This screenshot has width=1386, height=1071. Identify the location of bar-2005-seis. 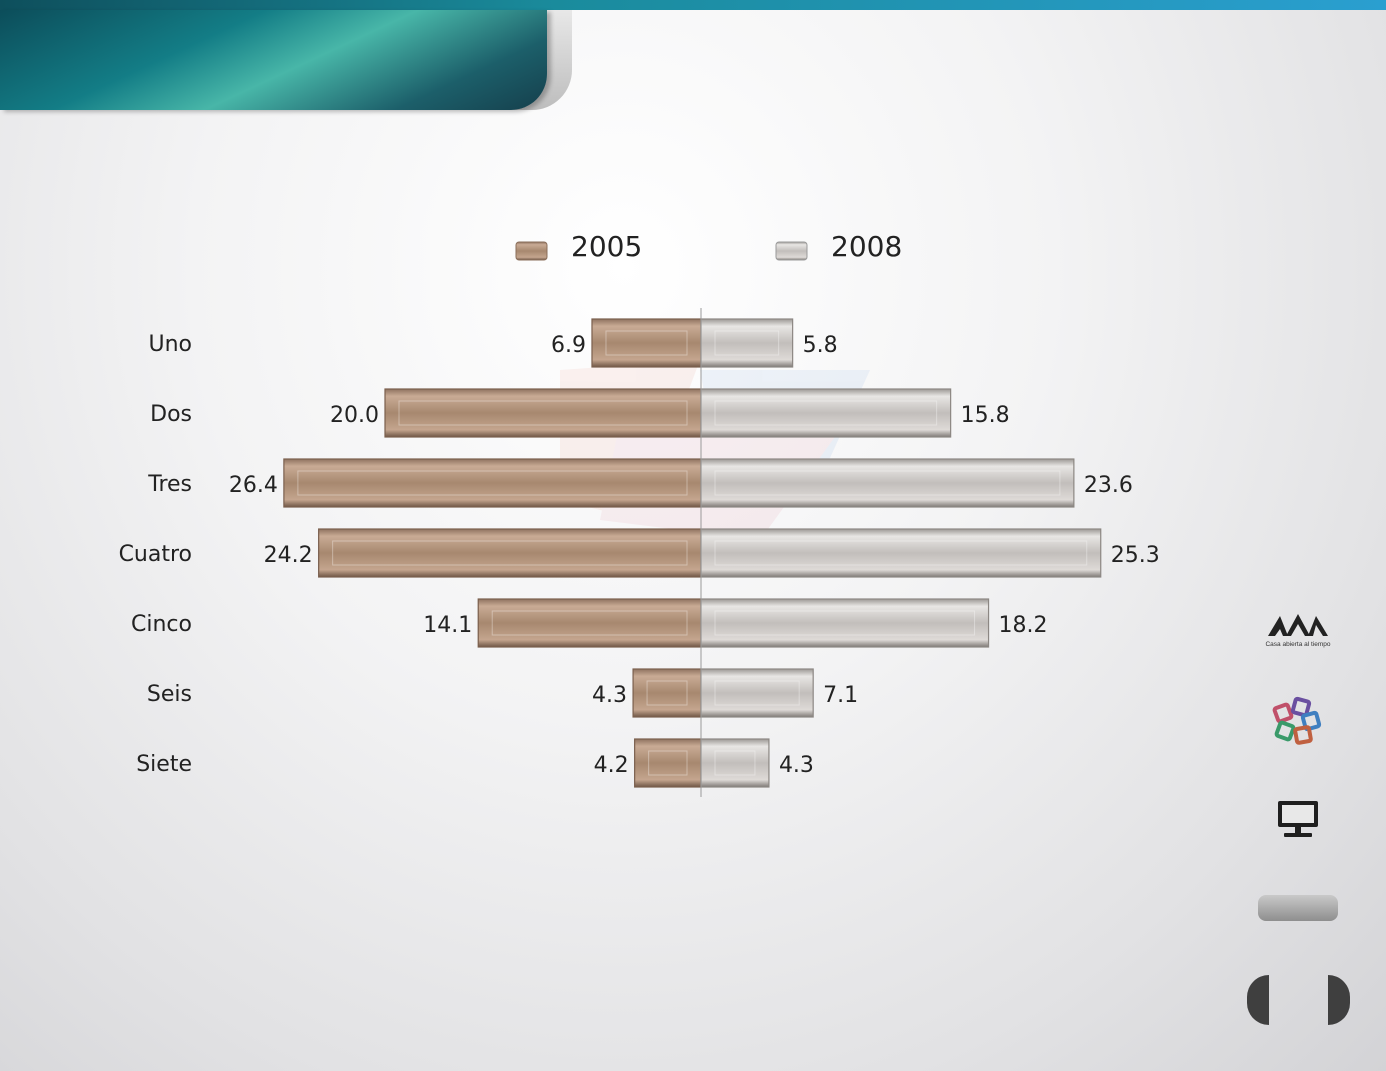
(667, 693).